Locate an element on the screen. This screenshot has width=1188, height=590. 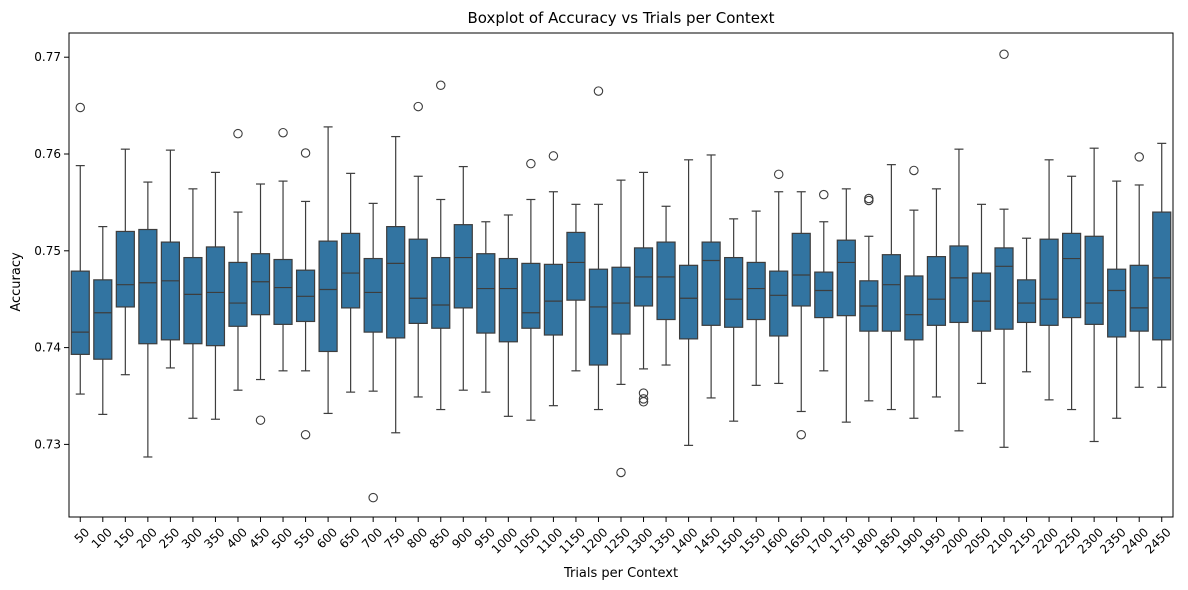
y-axis-title: Accuracy is located at coordinates (16, 282).